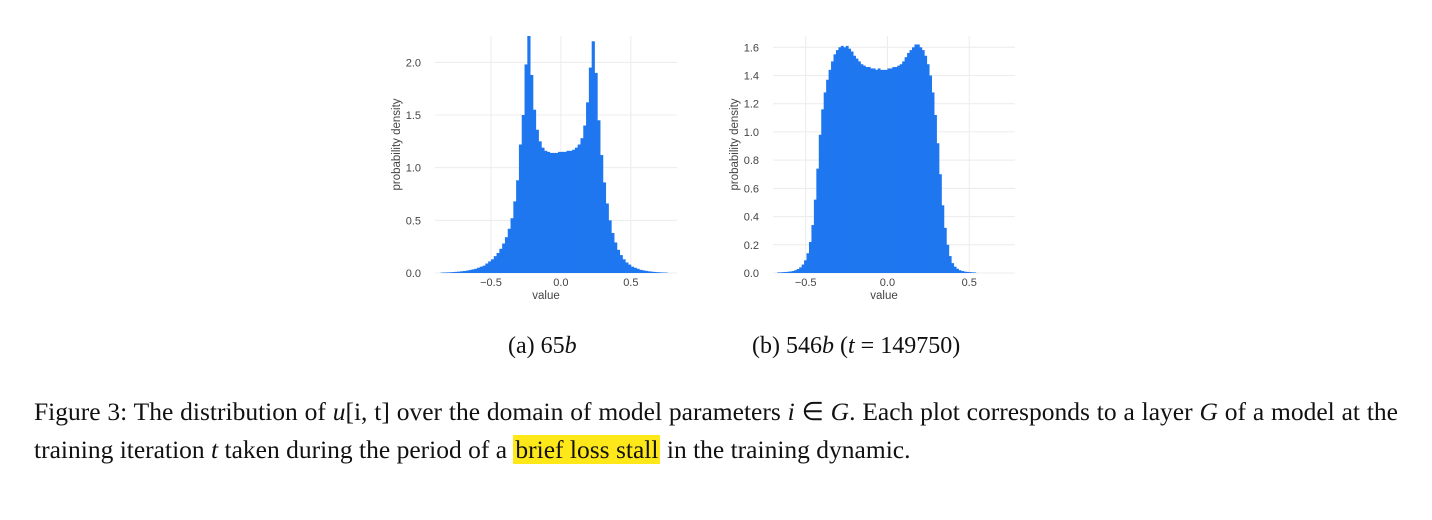 The height and width of the screenshot is (520, 1432). What do you see at coordinates (785, 449) in the screenshot?
I see `caption-tail: in the training dynamic.` at bounding box center [785, 449].